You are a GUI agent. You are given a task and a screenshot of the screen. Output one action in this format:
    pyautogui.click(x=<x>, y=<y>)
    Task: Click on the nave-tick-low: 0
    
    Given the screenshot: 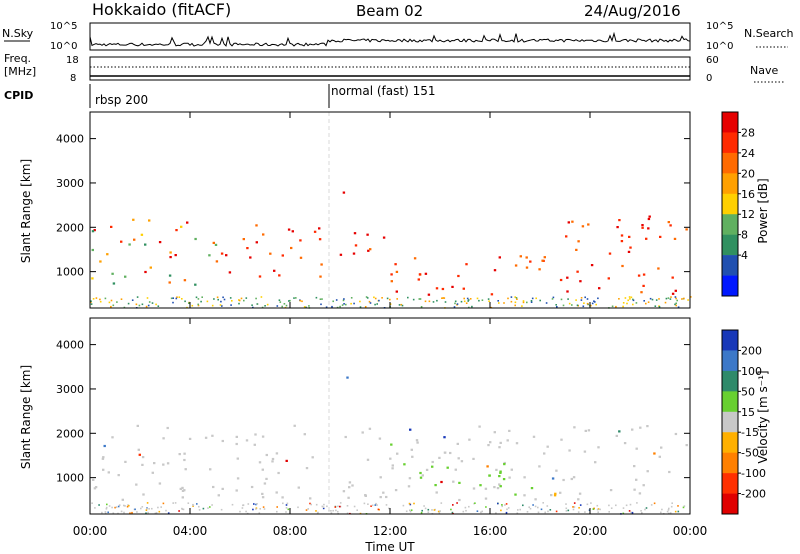 What is the action you would take?
    pyautogui.click(x=709, y=78)
    